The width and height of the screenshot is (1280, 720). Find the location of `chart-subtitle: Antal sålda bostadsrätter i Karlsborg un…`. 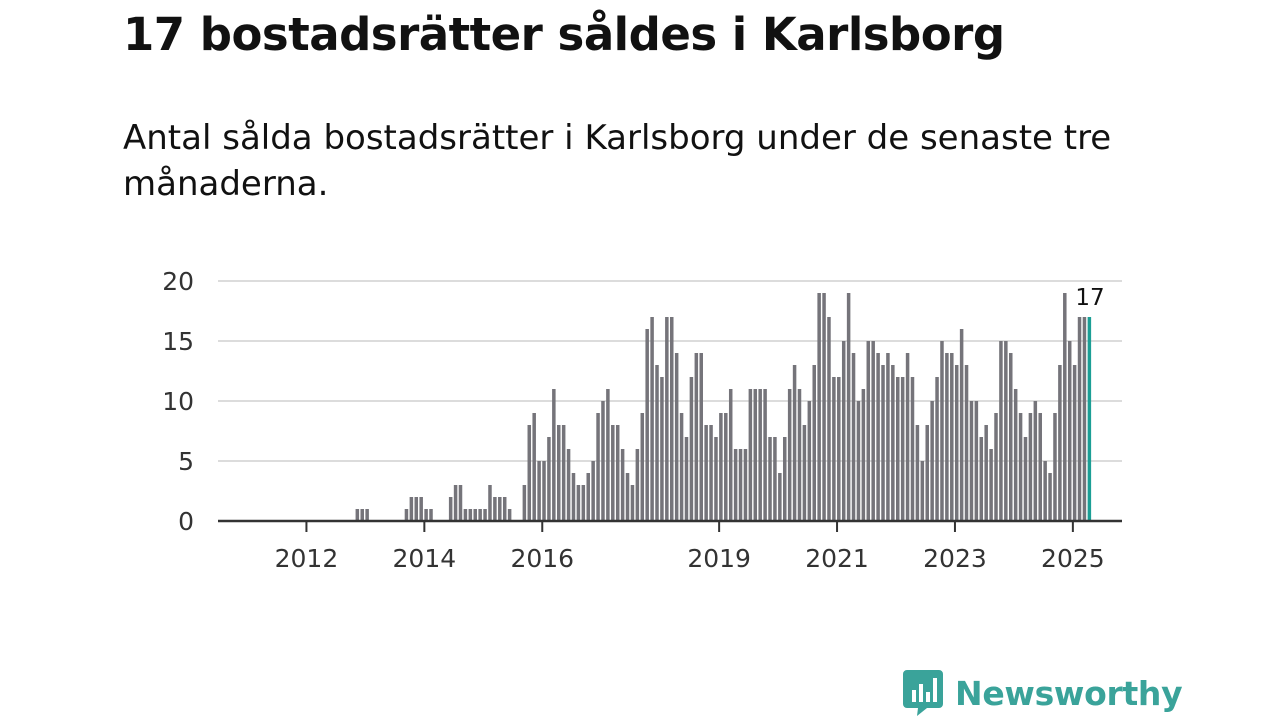

chart-subtitle: Antal sålda bostadsrätter i Karlsborg un… is located at coordinates (617, 161).